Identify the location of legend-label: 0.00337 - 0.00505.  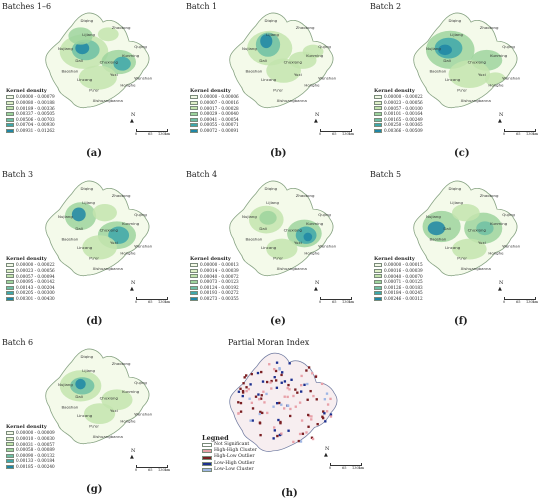
(35, 114).